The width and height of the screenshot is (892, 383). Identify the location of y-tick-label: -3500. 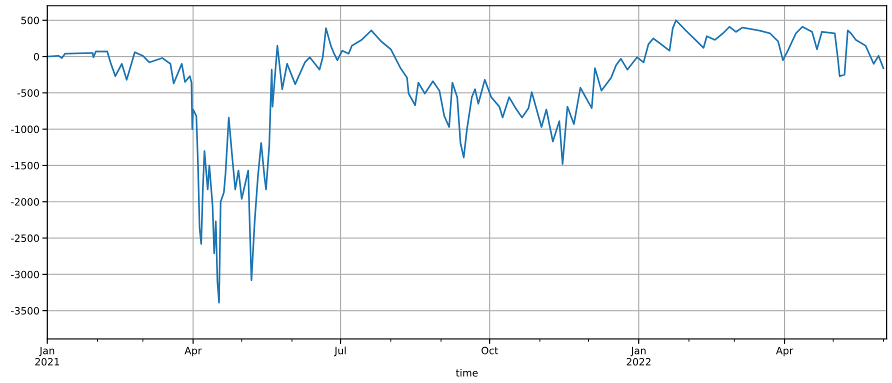
(25, 311).